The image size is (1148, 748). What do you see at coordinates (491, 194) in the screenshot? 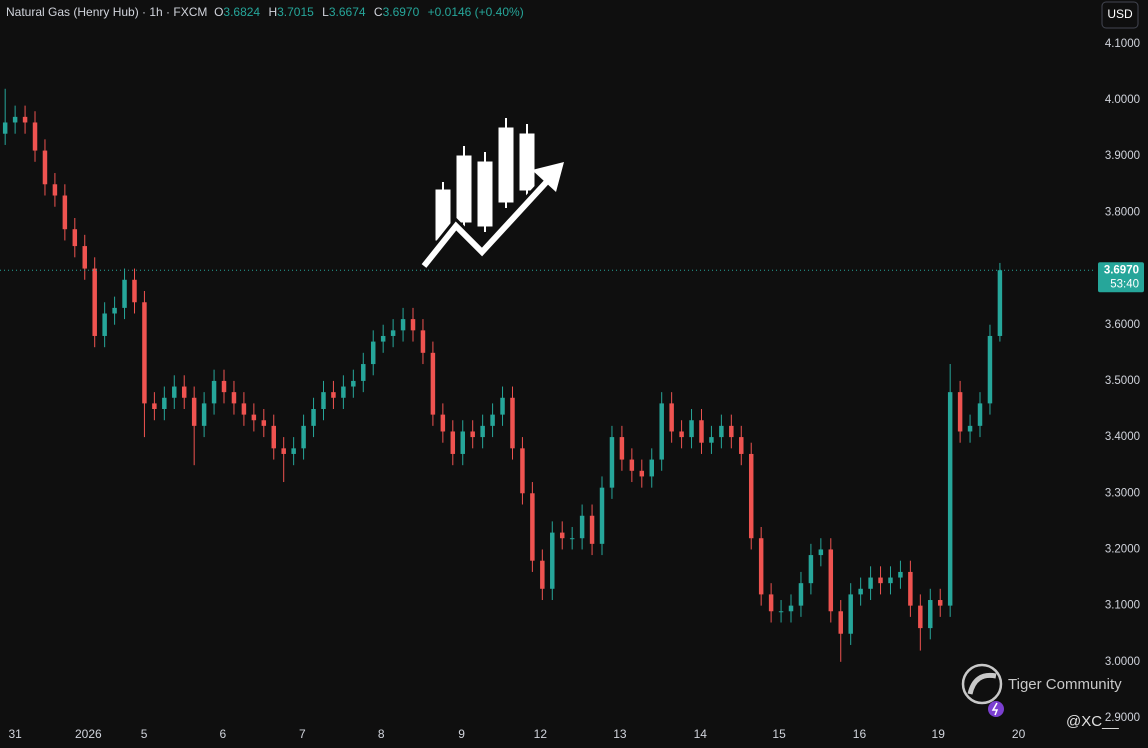
I see `logo` at bounding box center [491, 194].